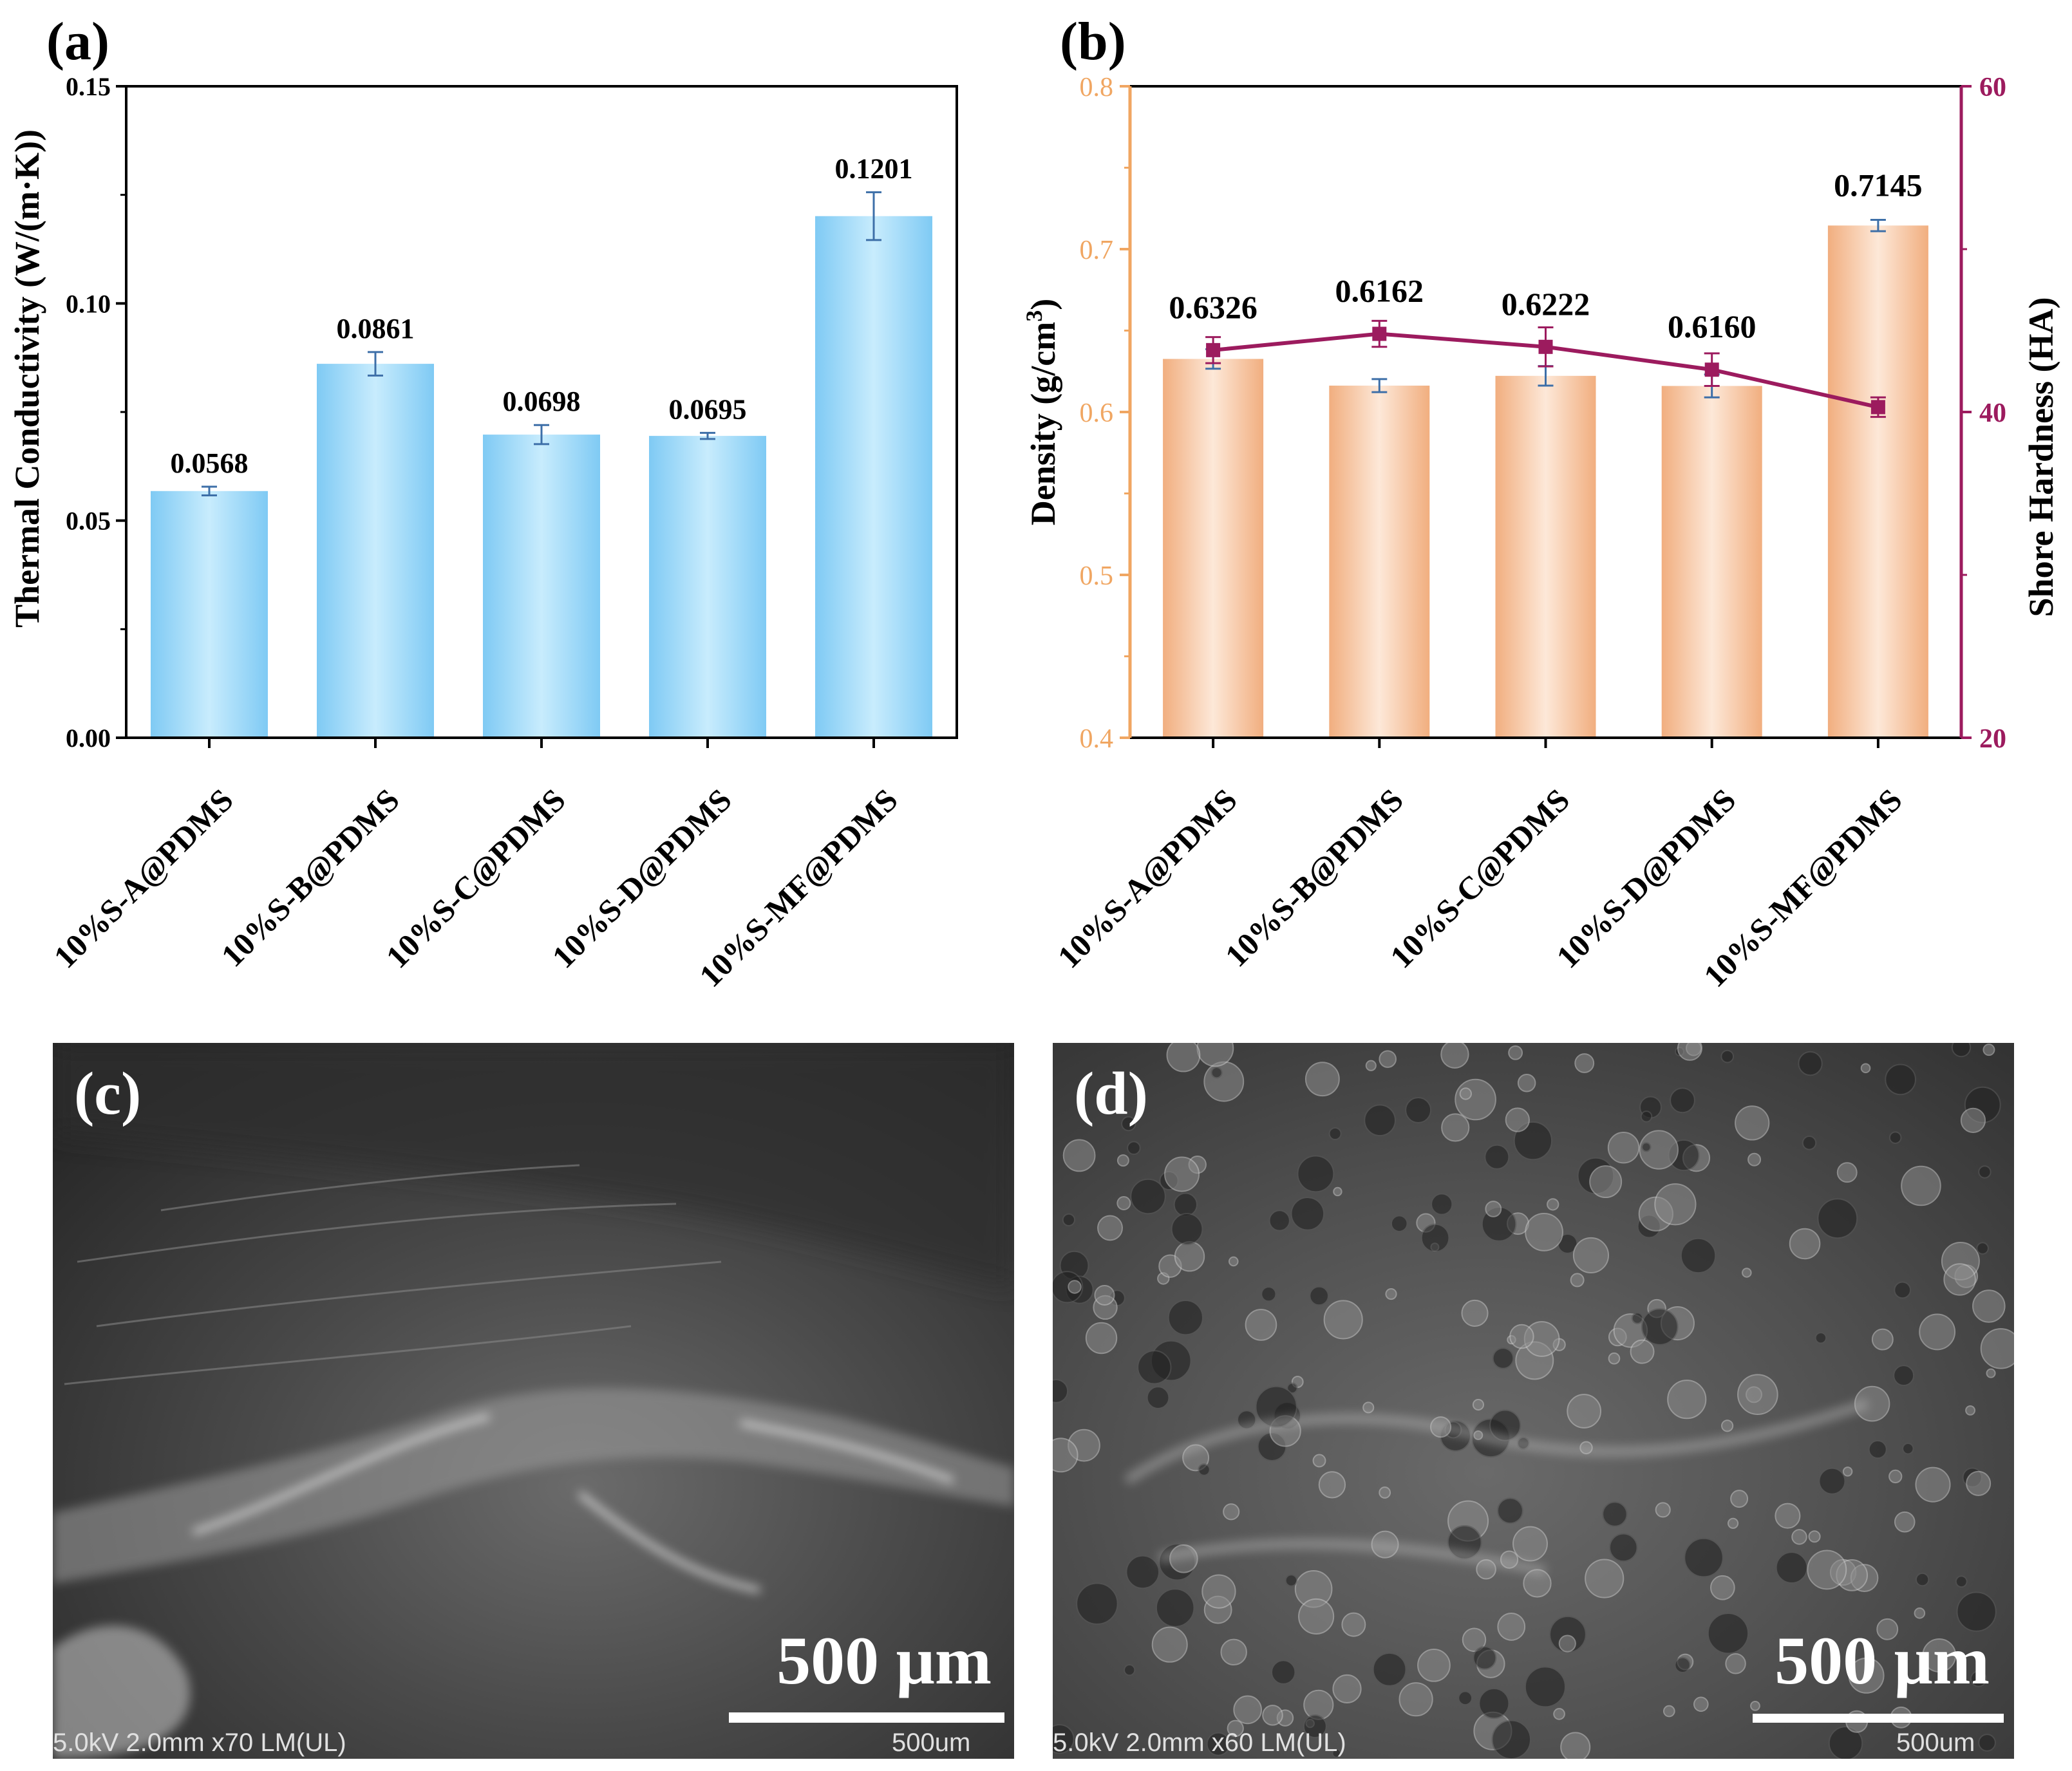 The width and height of the screenshot is (2072, 1771). What do you see at coordinates (1199, 1743) in the screenshot?
I see `sem-d-info: 5.0kV 2.0mm x60 LM(UL)` at bounding box center [1199, 1743].